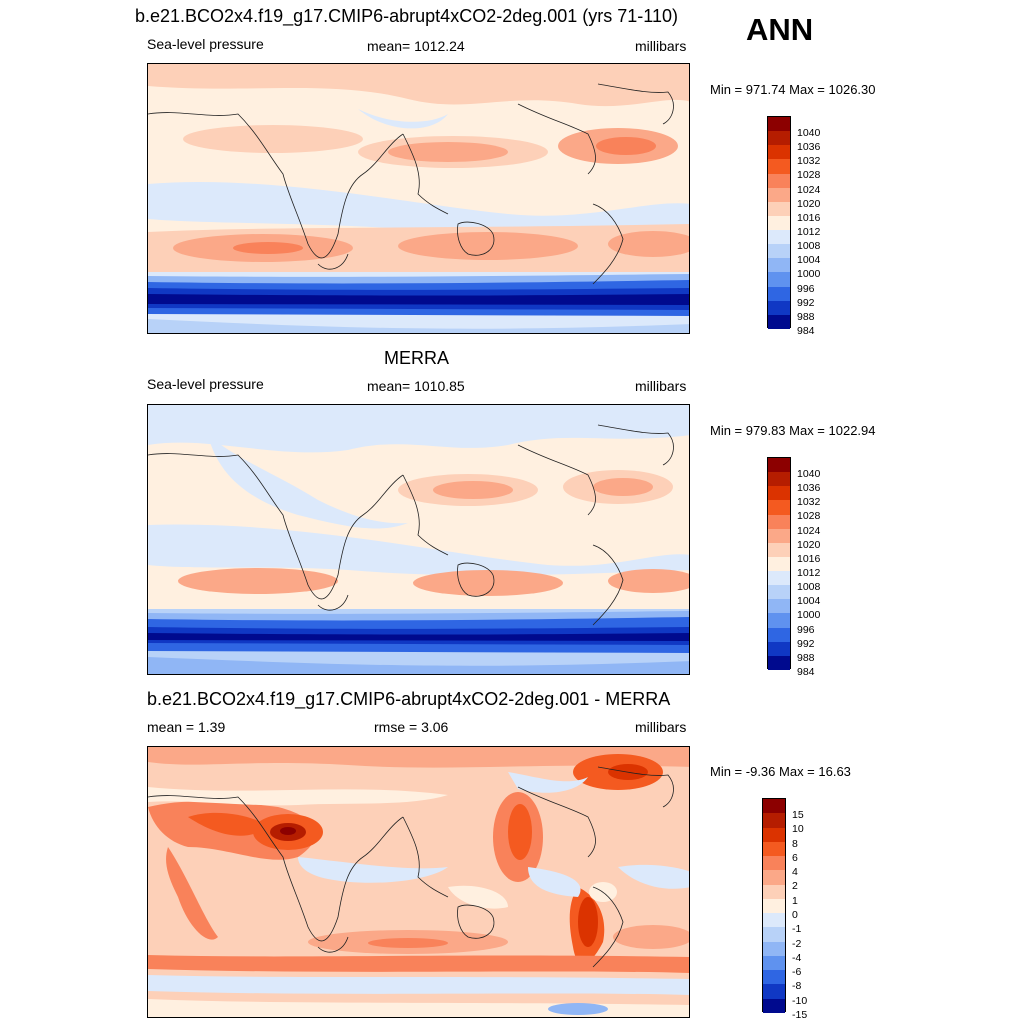  What do you see at coordinates (797, 943) in the screenshot?
I see `colorbar-tick-label: -2` at bounding box center [797, 943].